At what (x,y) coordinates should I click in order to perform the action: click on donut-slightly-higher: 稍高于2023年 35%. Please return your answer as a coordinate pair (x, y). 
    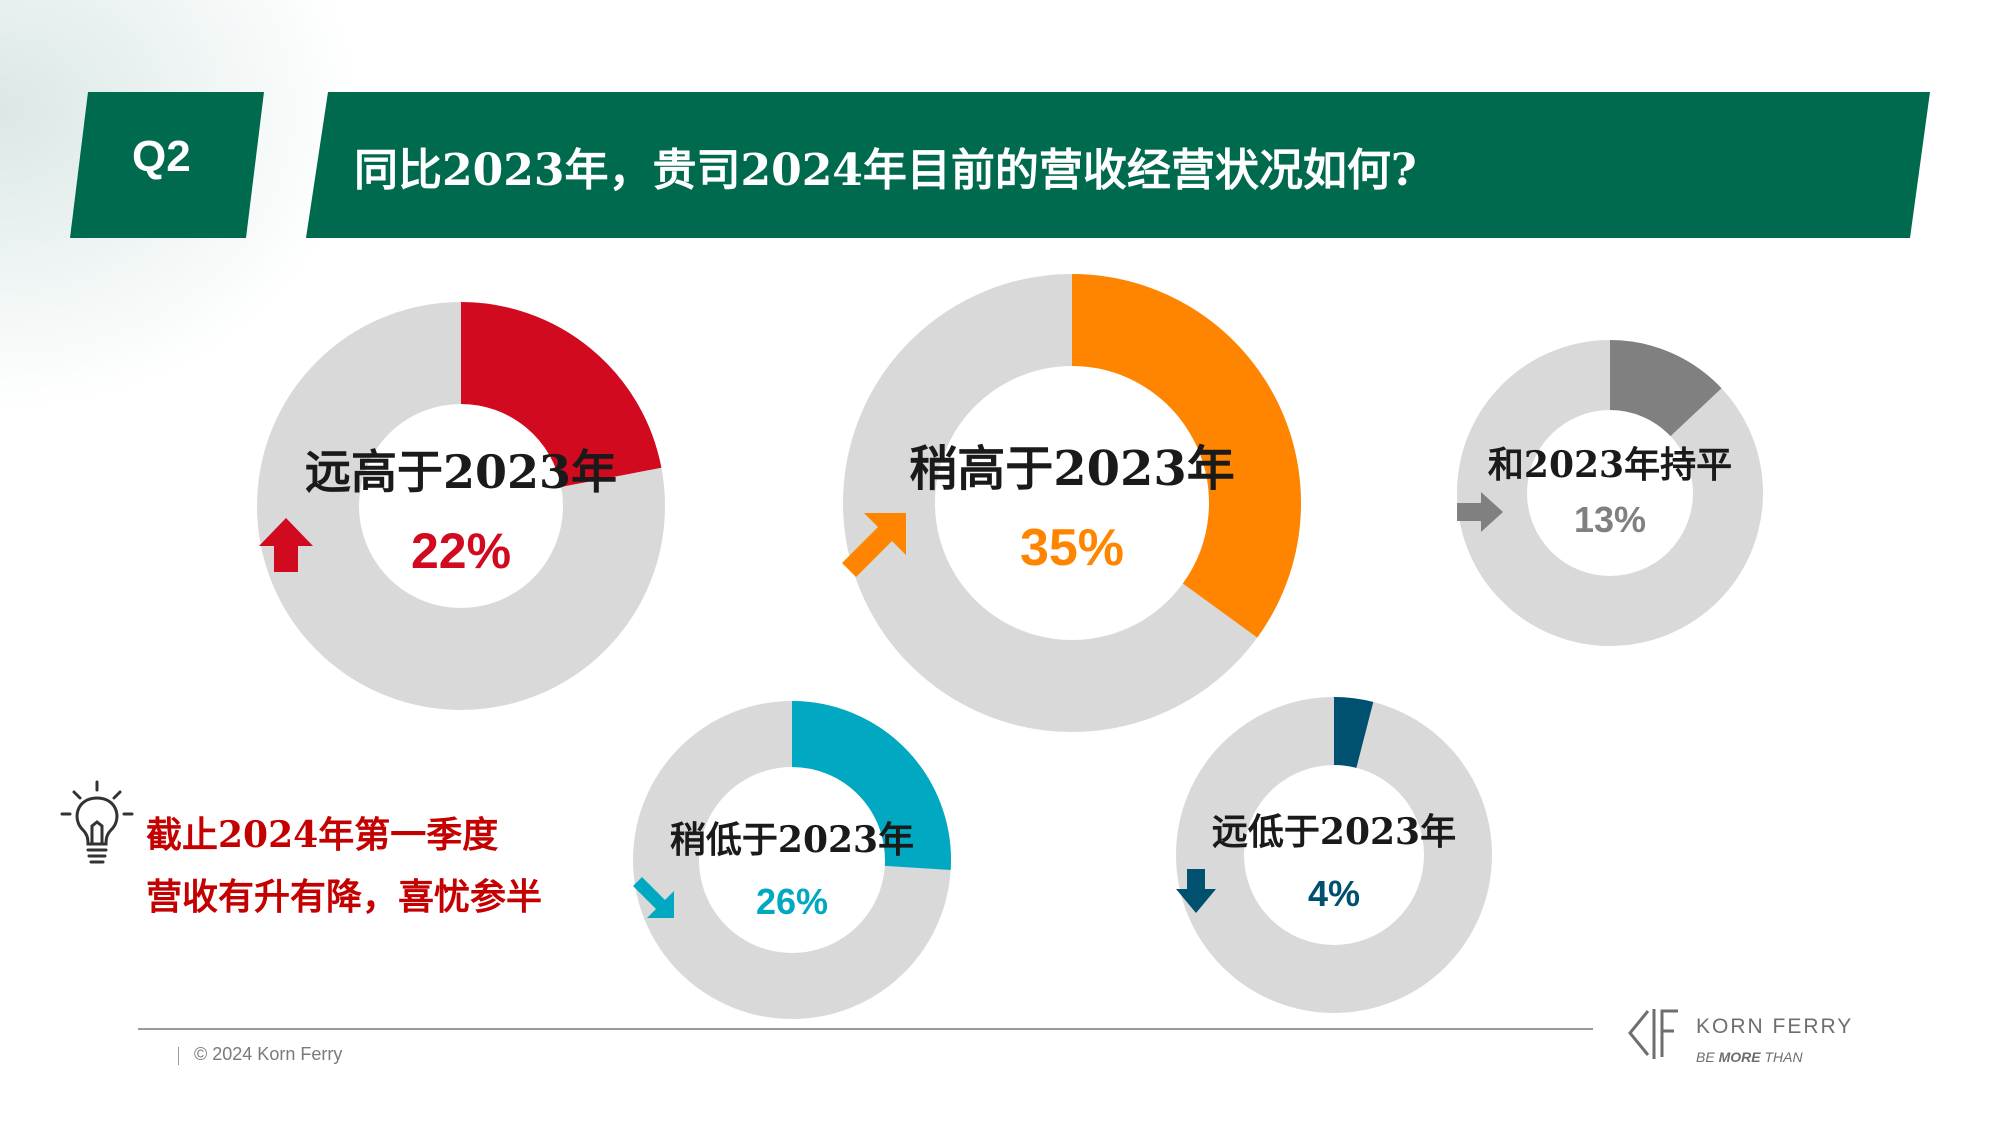
    Looking at the image, I should click on (1072, 503).